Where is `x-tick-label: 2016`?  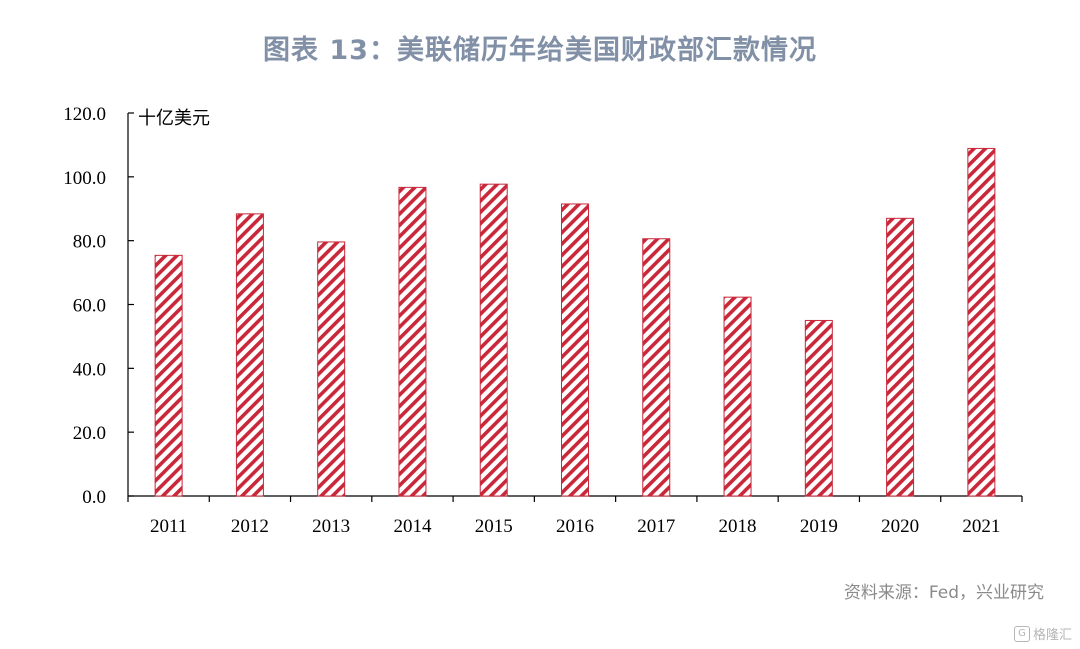 x-tick-label: 2016 is located at coordinates (575, 526).